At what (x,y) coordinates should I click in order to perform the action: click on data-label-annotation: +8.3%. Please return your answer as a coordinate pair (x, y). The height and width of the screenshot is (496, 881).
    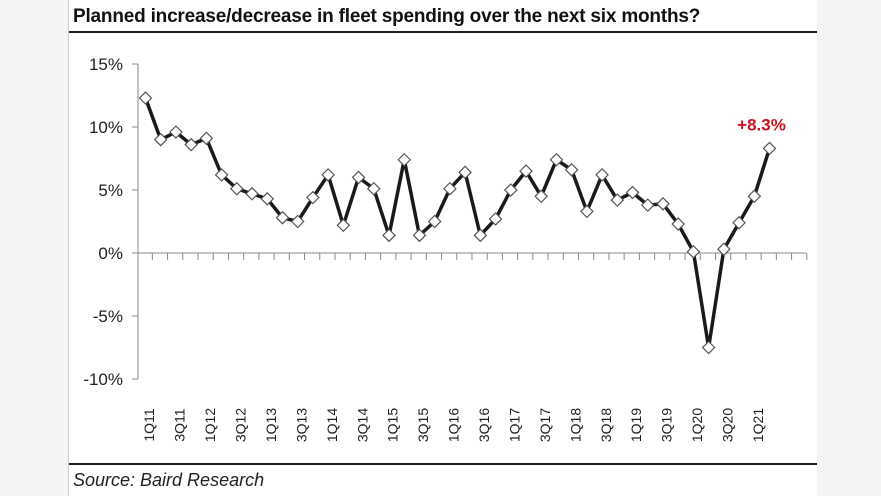
    Looking at the image, I should click on (761, 124).